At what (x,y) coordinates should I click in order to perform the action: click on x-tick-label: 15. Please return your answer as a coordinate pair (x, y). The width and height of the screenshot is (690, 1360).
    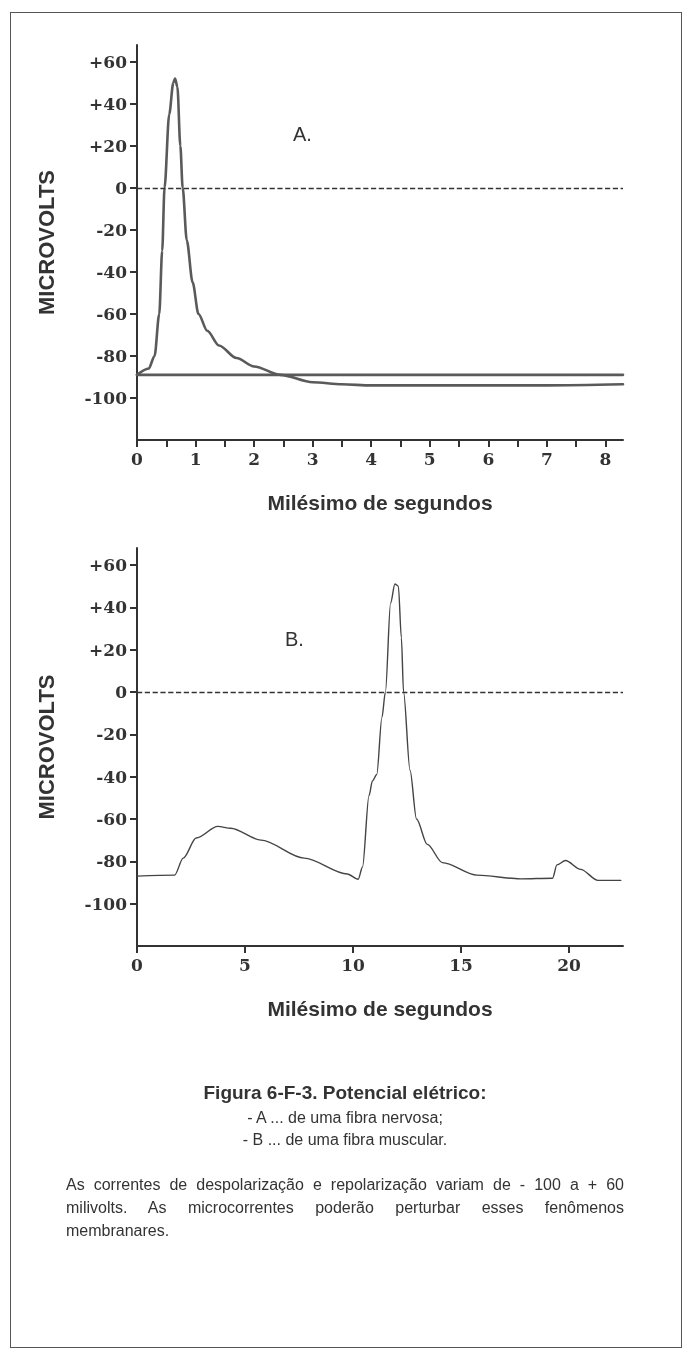
    Looking at the image, I should click on (461, 964).